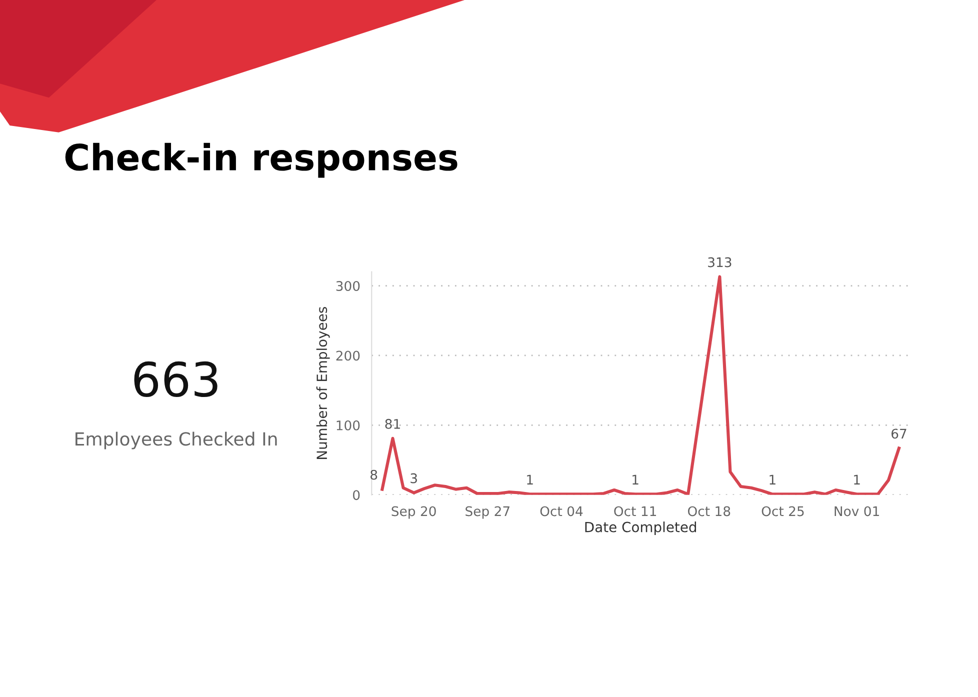 This screenshot has height=697, width=978. What do you see at coordinates (323, 383) in the screenshot?
I see `y-axis-title: Number of Employees` at bounding box center [323, 383].